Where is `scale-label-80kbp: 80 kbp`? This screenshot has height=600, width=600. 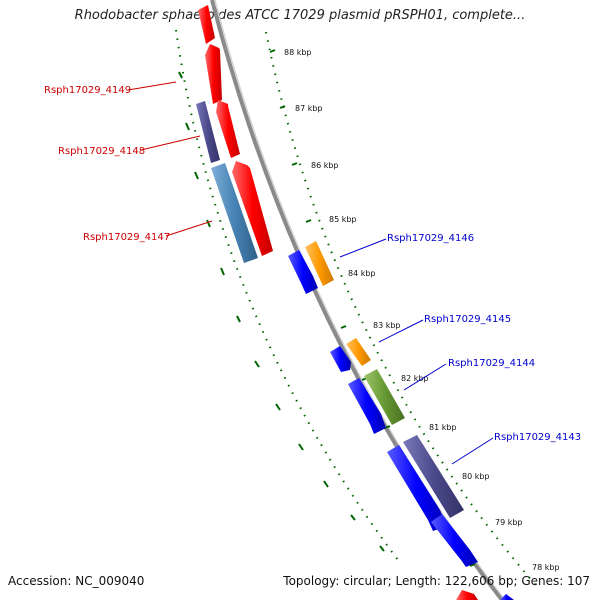
scale-label-80kbp: 80 kbp is located at coordinates (476, 476).